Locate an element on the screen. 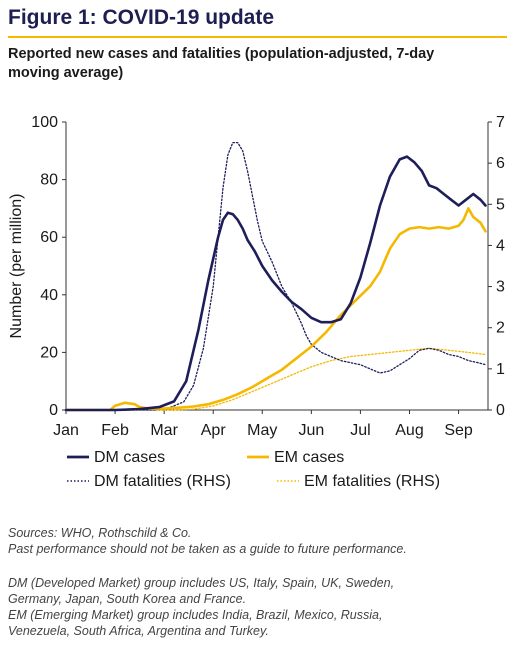 Image resolution: width=515 pixels, height=648 pixels. y2-tick-label: 4 is located at coordinates (500, 245).